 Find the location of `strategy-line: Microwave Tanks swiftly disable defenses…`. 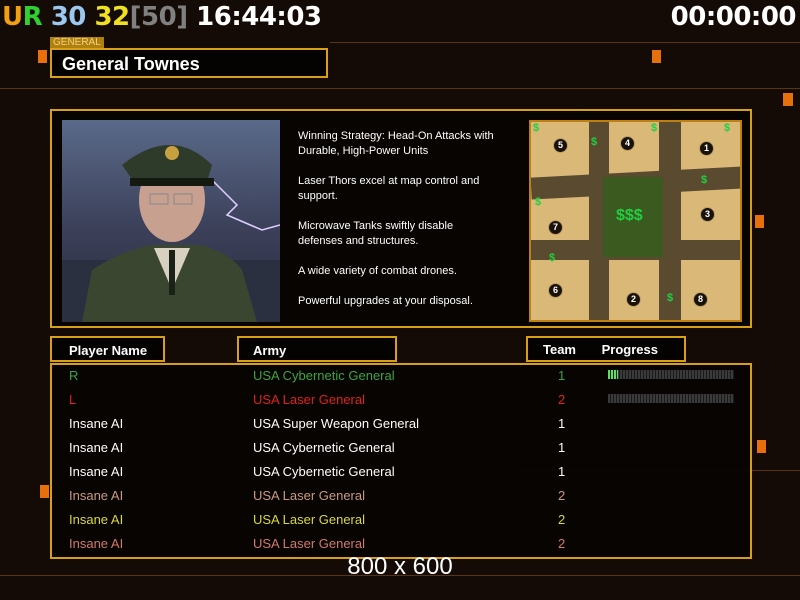

strategy-line: Microwave Tanks swiftly disable defenses… is located at coordinates (376, 233).